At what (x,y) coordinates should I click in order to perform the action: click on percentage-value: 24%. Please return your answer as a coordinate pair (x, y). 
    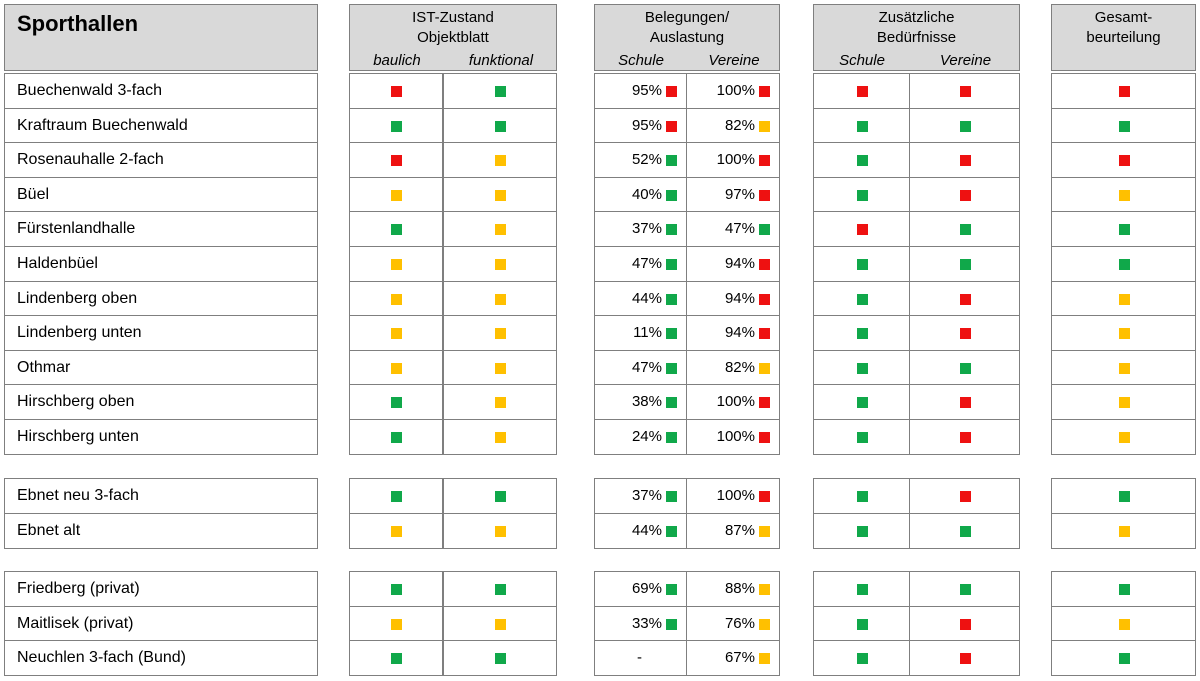
    Looking at the image, I should click on (646, 436).